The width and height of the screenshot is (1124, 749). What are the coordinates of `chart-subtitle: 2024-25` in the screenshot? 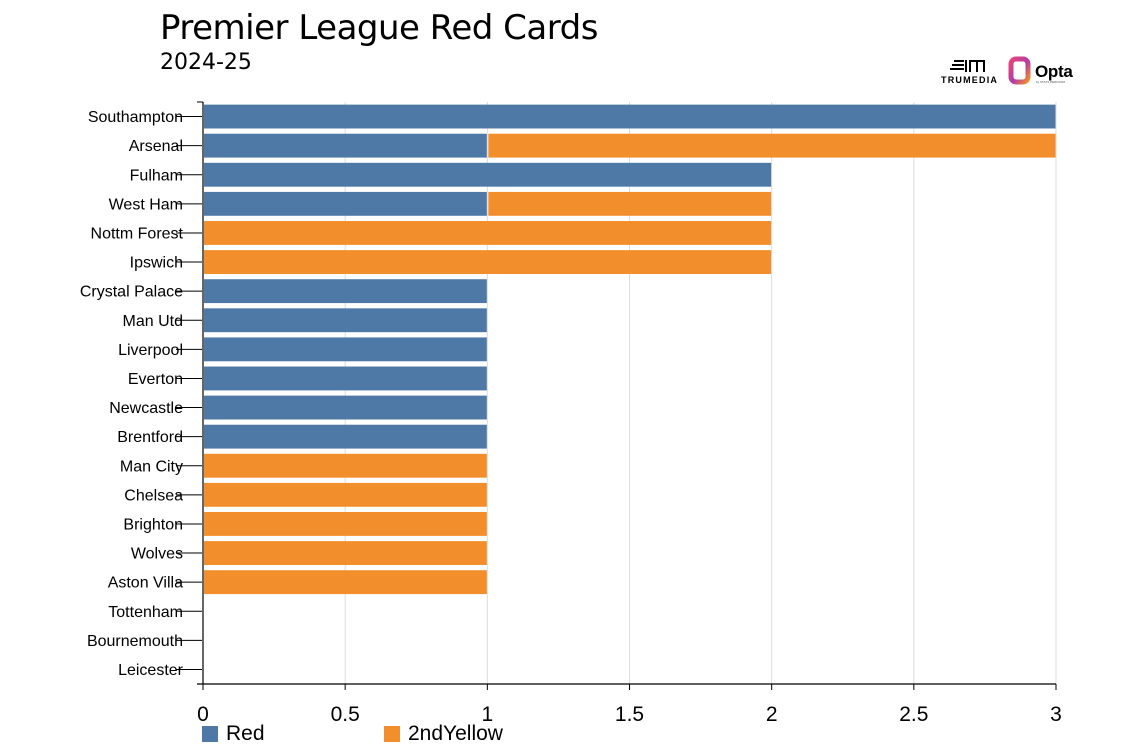 It's located at (206, 62).